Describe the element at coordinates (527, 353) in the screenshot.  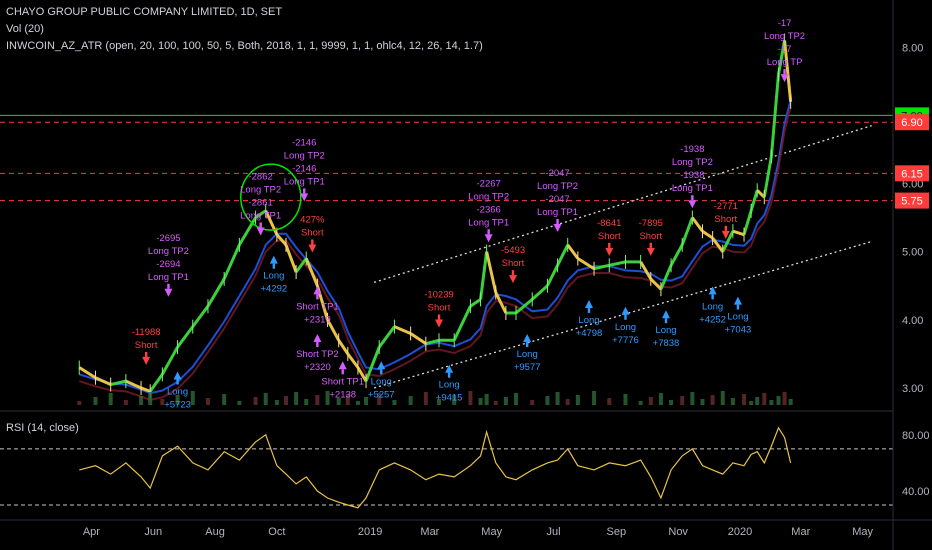
I see `signal-marker: Long +9577` at that location.